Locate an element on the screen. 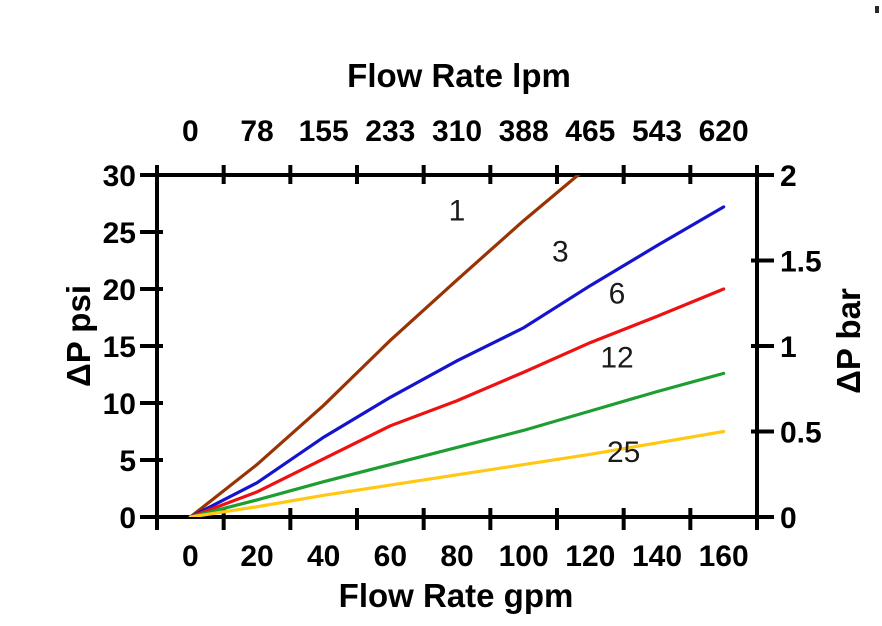 The image size is (882, 626). left-axis-tick-label: 0 is located at coordinates (127, 518).